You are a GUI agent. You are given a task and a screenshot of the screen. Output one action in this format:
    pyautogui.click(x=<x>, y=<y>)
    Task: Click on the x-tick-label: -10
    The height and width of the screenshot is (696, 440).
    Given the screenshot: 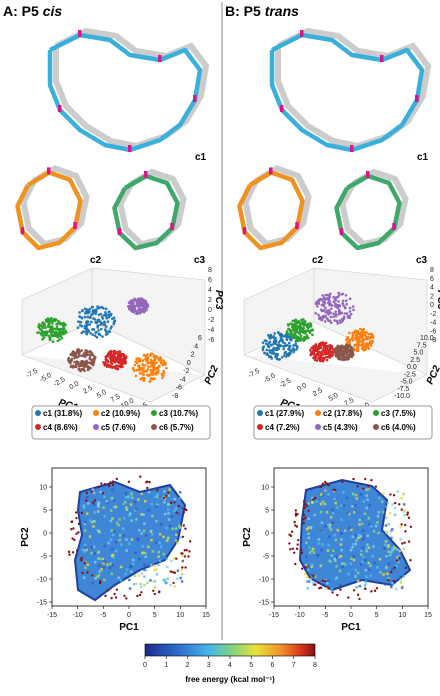 What is the action you would take?
    pyautogui.click(x=300, y=615)
    